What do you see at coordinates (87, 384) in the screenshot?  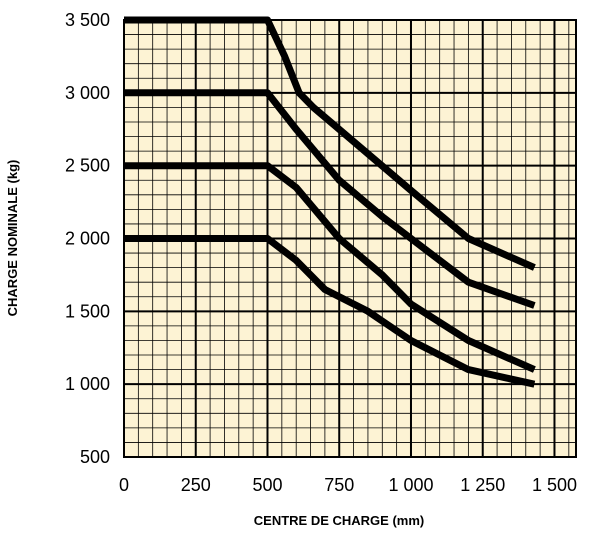 I see `y-tick-label: 1 000` at bounding box center [87, 384].